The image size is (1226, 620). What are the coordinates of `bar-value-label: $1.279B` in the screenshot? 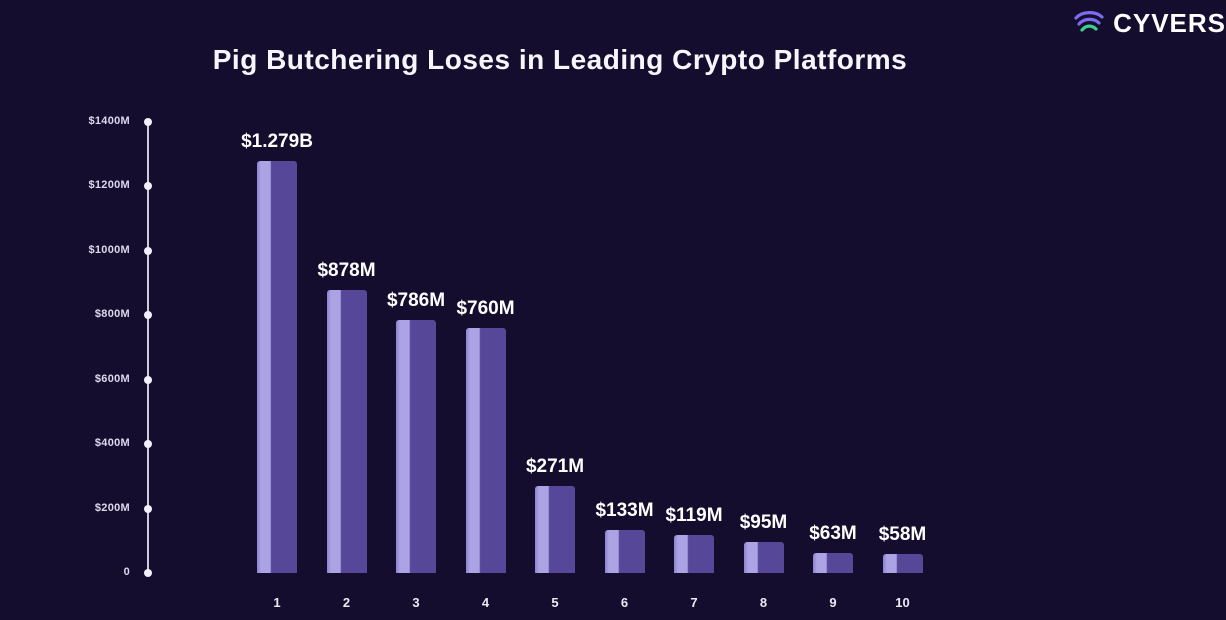 It's located at (277, 141).